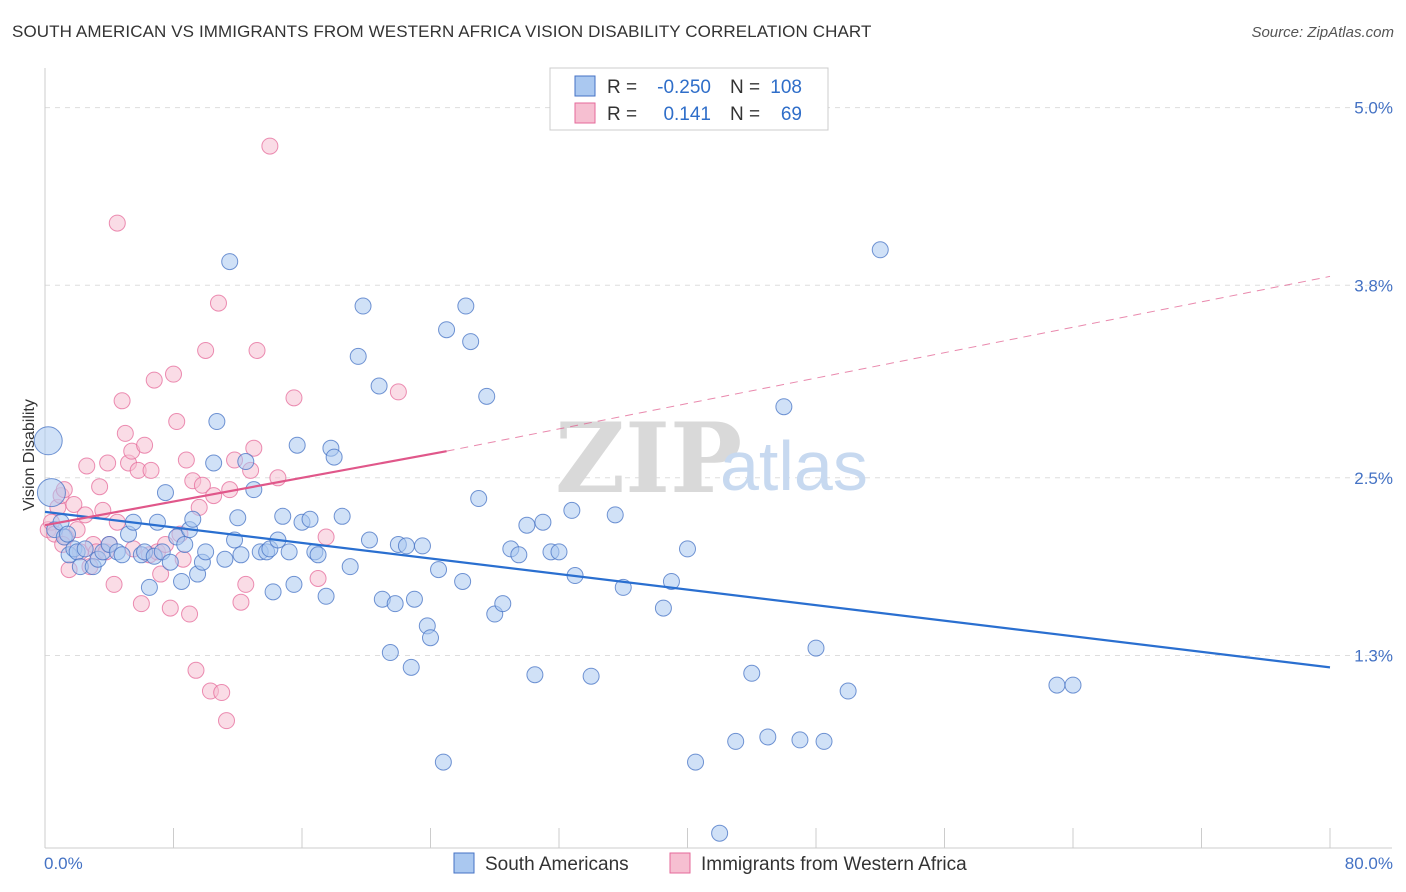 Image resolution: width=1406 pixels, height=892 pixels. What do you see at coordinates (63, 863) in the screenshot?
I see `x-tick-label-min: 0.0%` at bounding box center [63, 863].